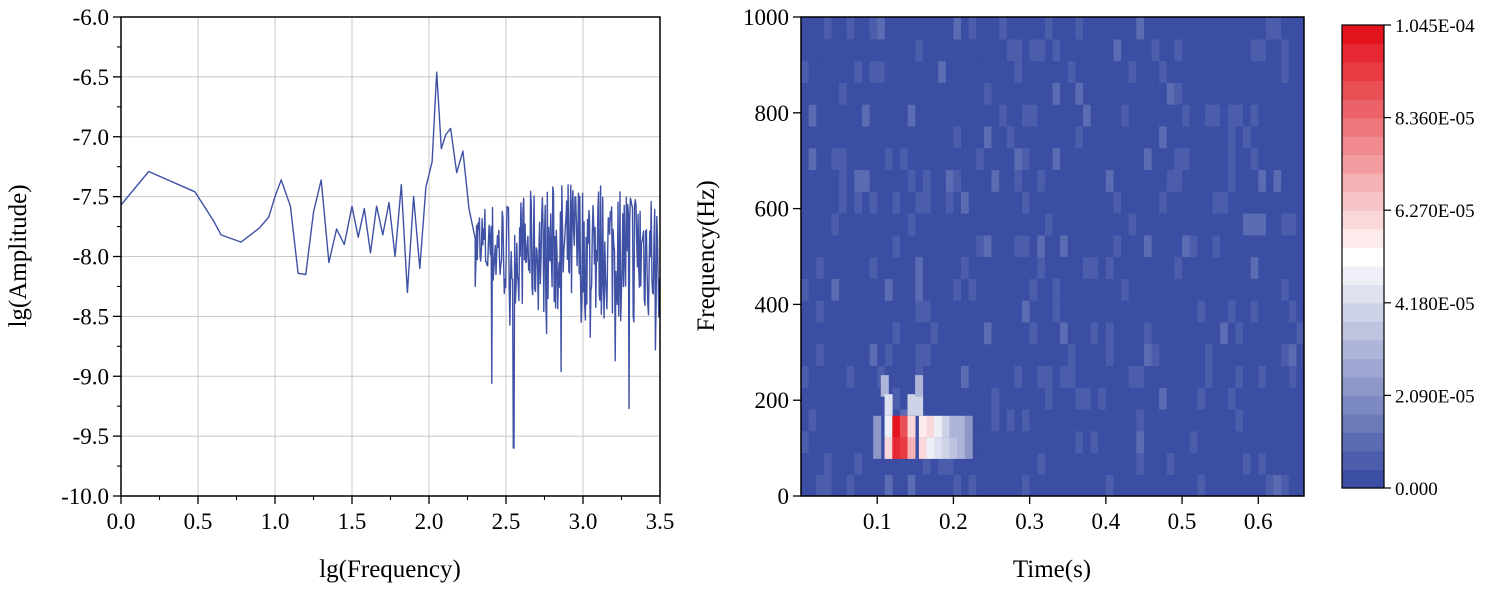  What do you see at coordinates (1363, 257) in the screenshot?
I see `colorbar-segments` at bounding box center [1363, 257].